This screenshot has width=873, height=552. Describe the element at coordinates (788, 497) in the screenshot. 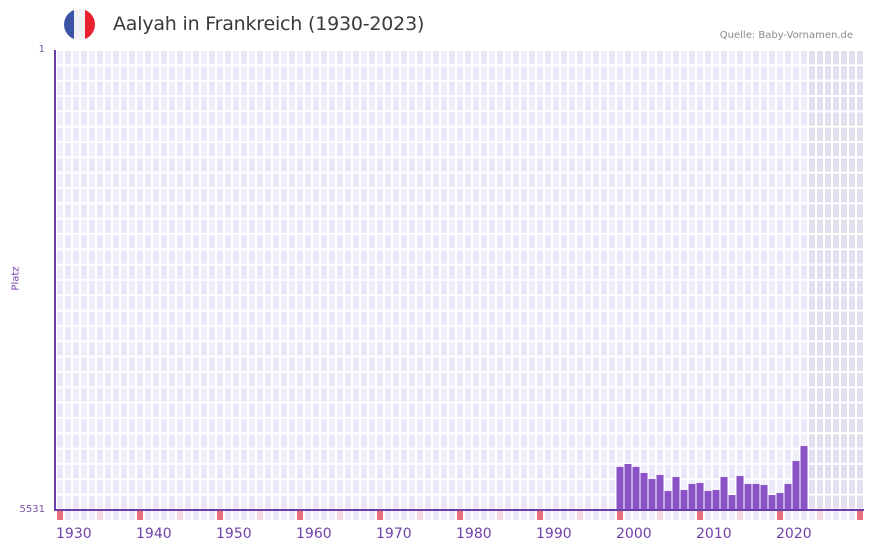

I see `bar-2021` at that location.